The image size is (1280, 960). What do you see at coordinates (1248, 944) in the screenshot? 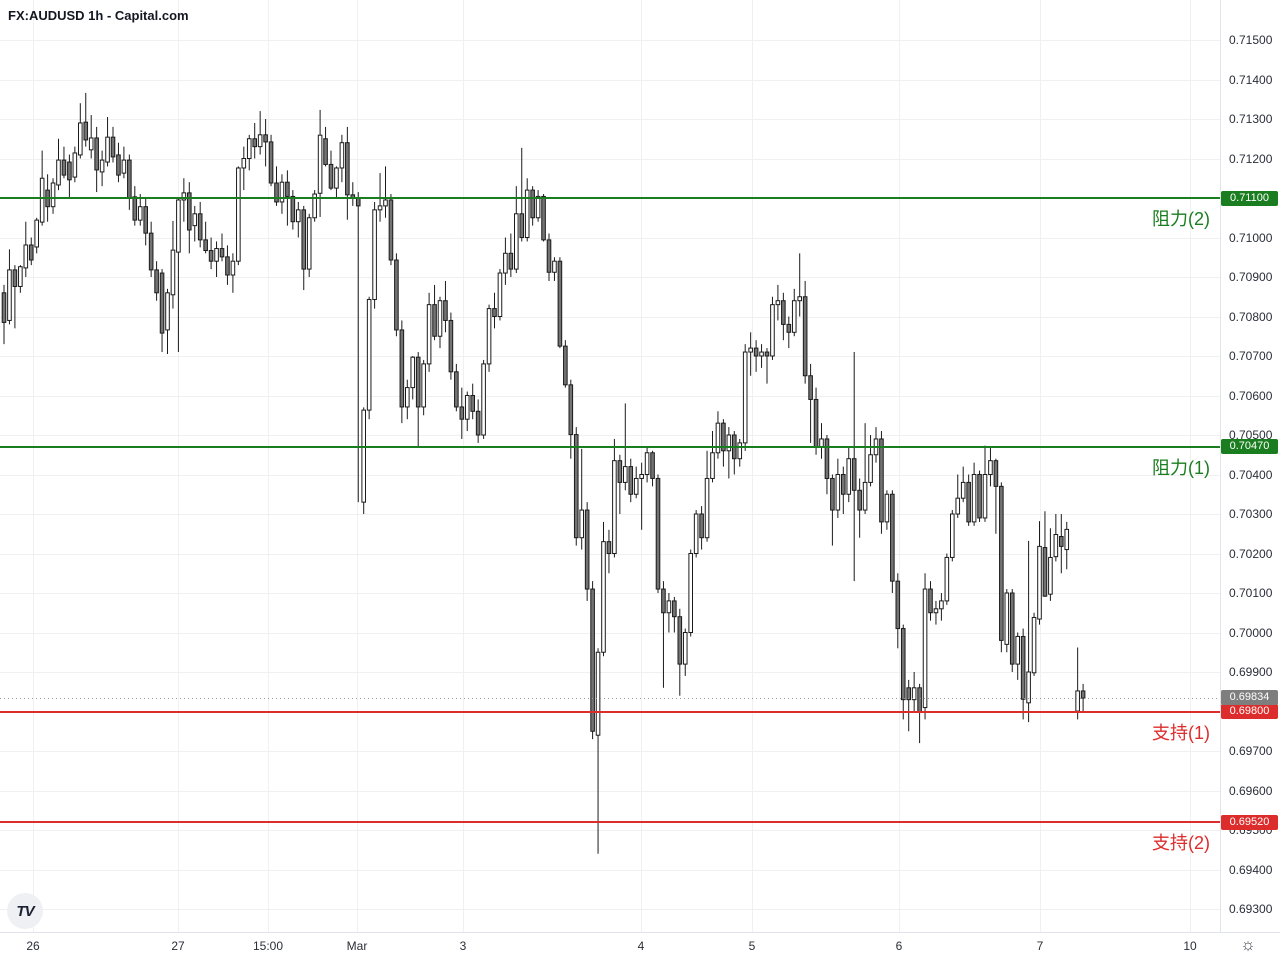
I see `settings-gear-icon: ☼` at bounding box center [1248, 944].